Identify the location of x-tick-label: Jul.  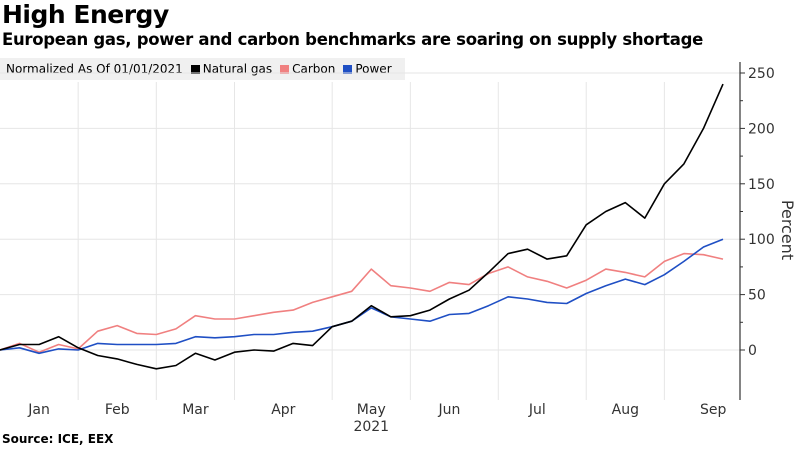
(537, 410).